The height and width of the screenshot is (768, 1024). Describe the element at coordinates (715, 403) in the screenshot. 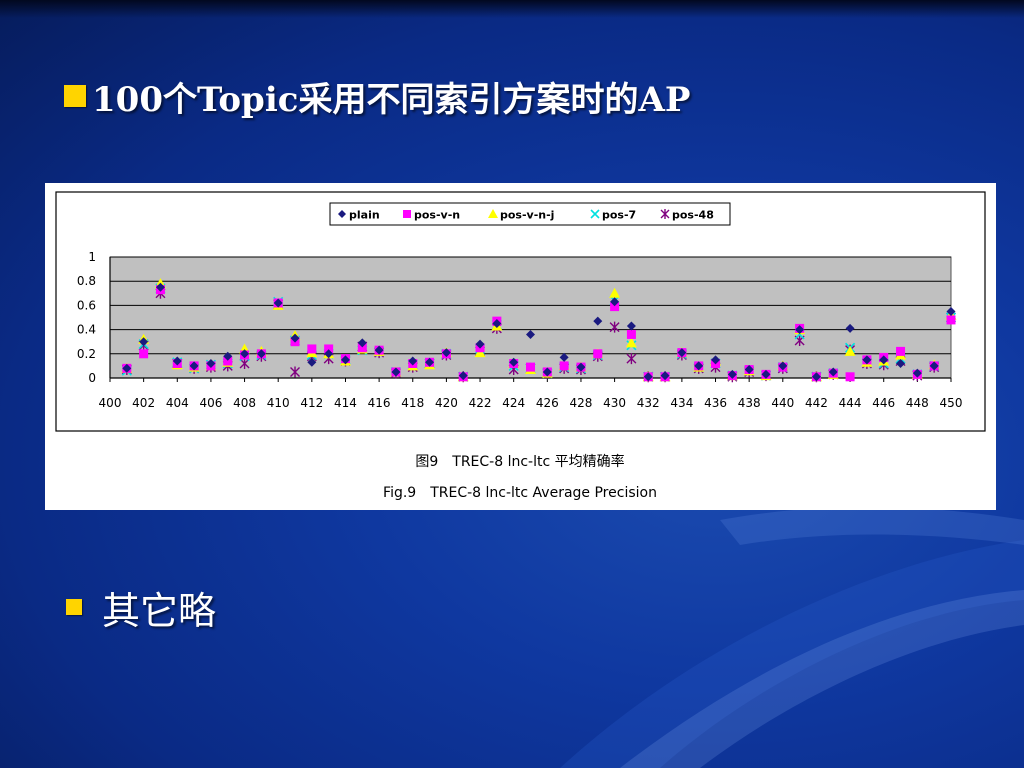

I see `x-tick-label: 436` at that location.